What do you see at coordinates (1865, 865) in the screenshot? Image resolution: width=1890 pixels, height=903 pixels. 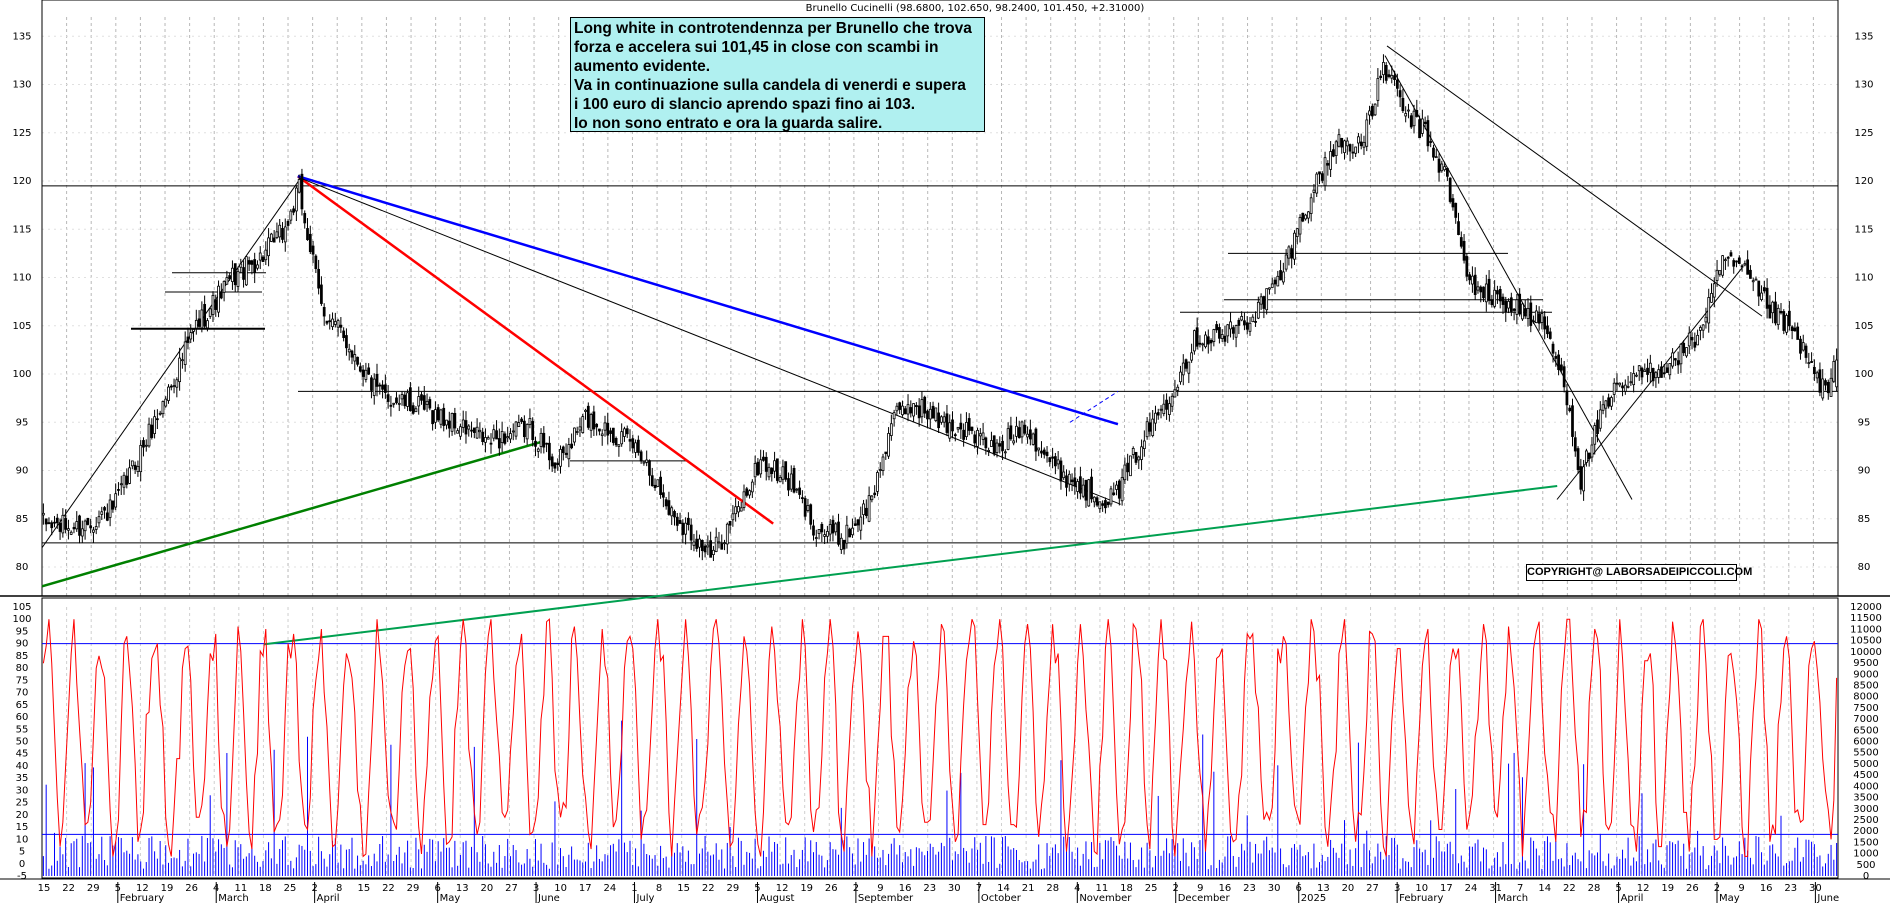 I see `volume-tick: 500` at bounding box center [1865, 865].